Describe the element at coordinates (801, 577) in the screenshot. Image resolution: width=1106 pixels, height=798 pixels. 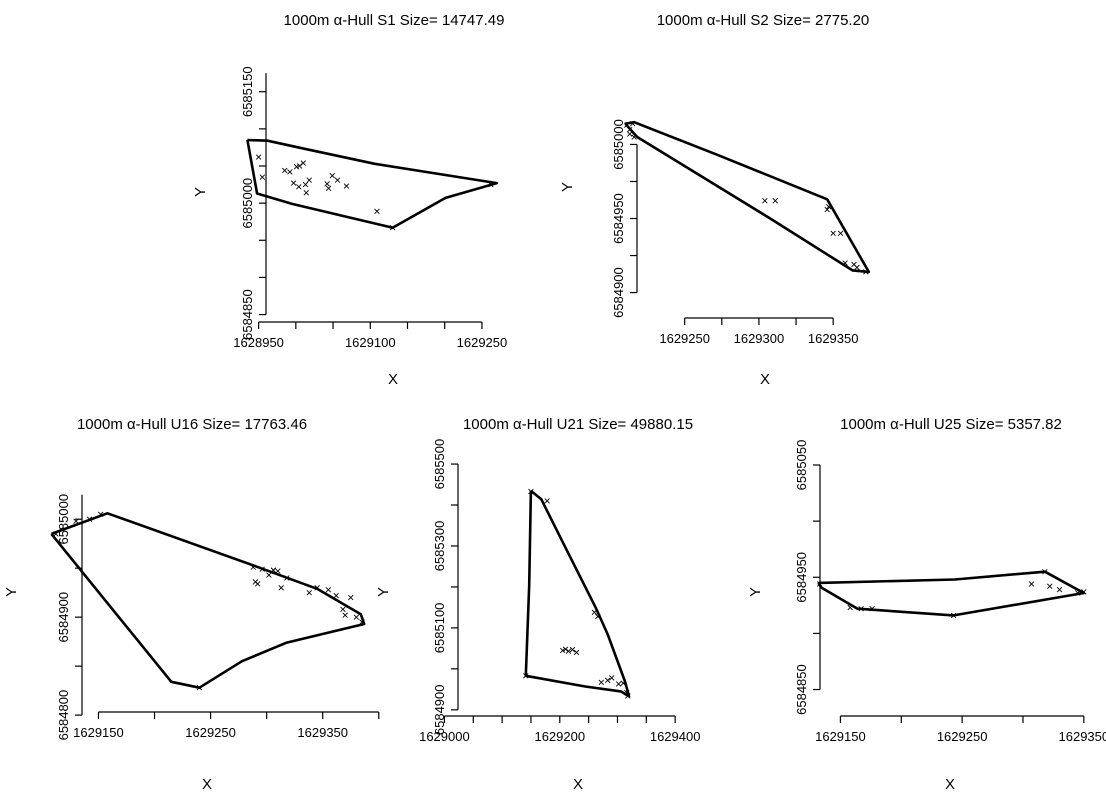
I see `y-tick-label: 6584950` at that location.